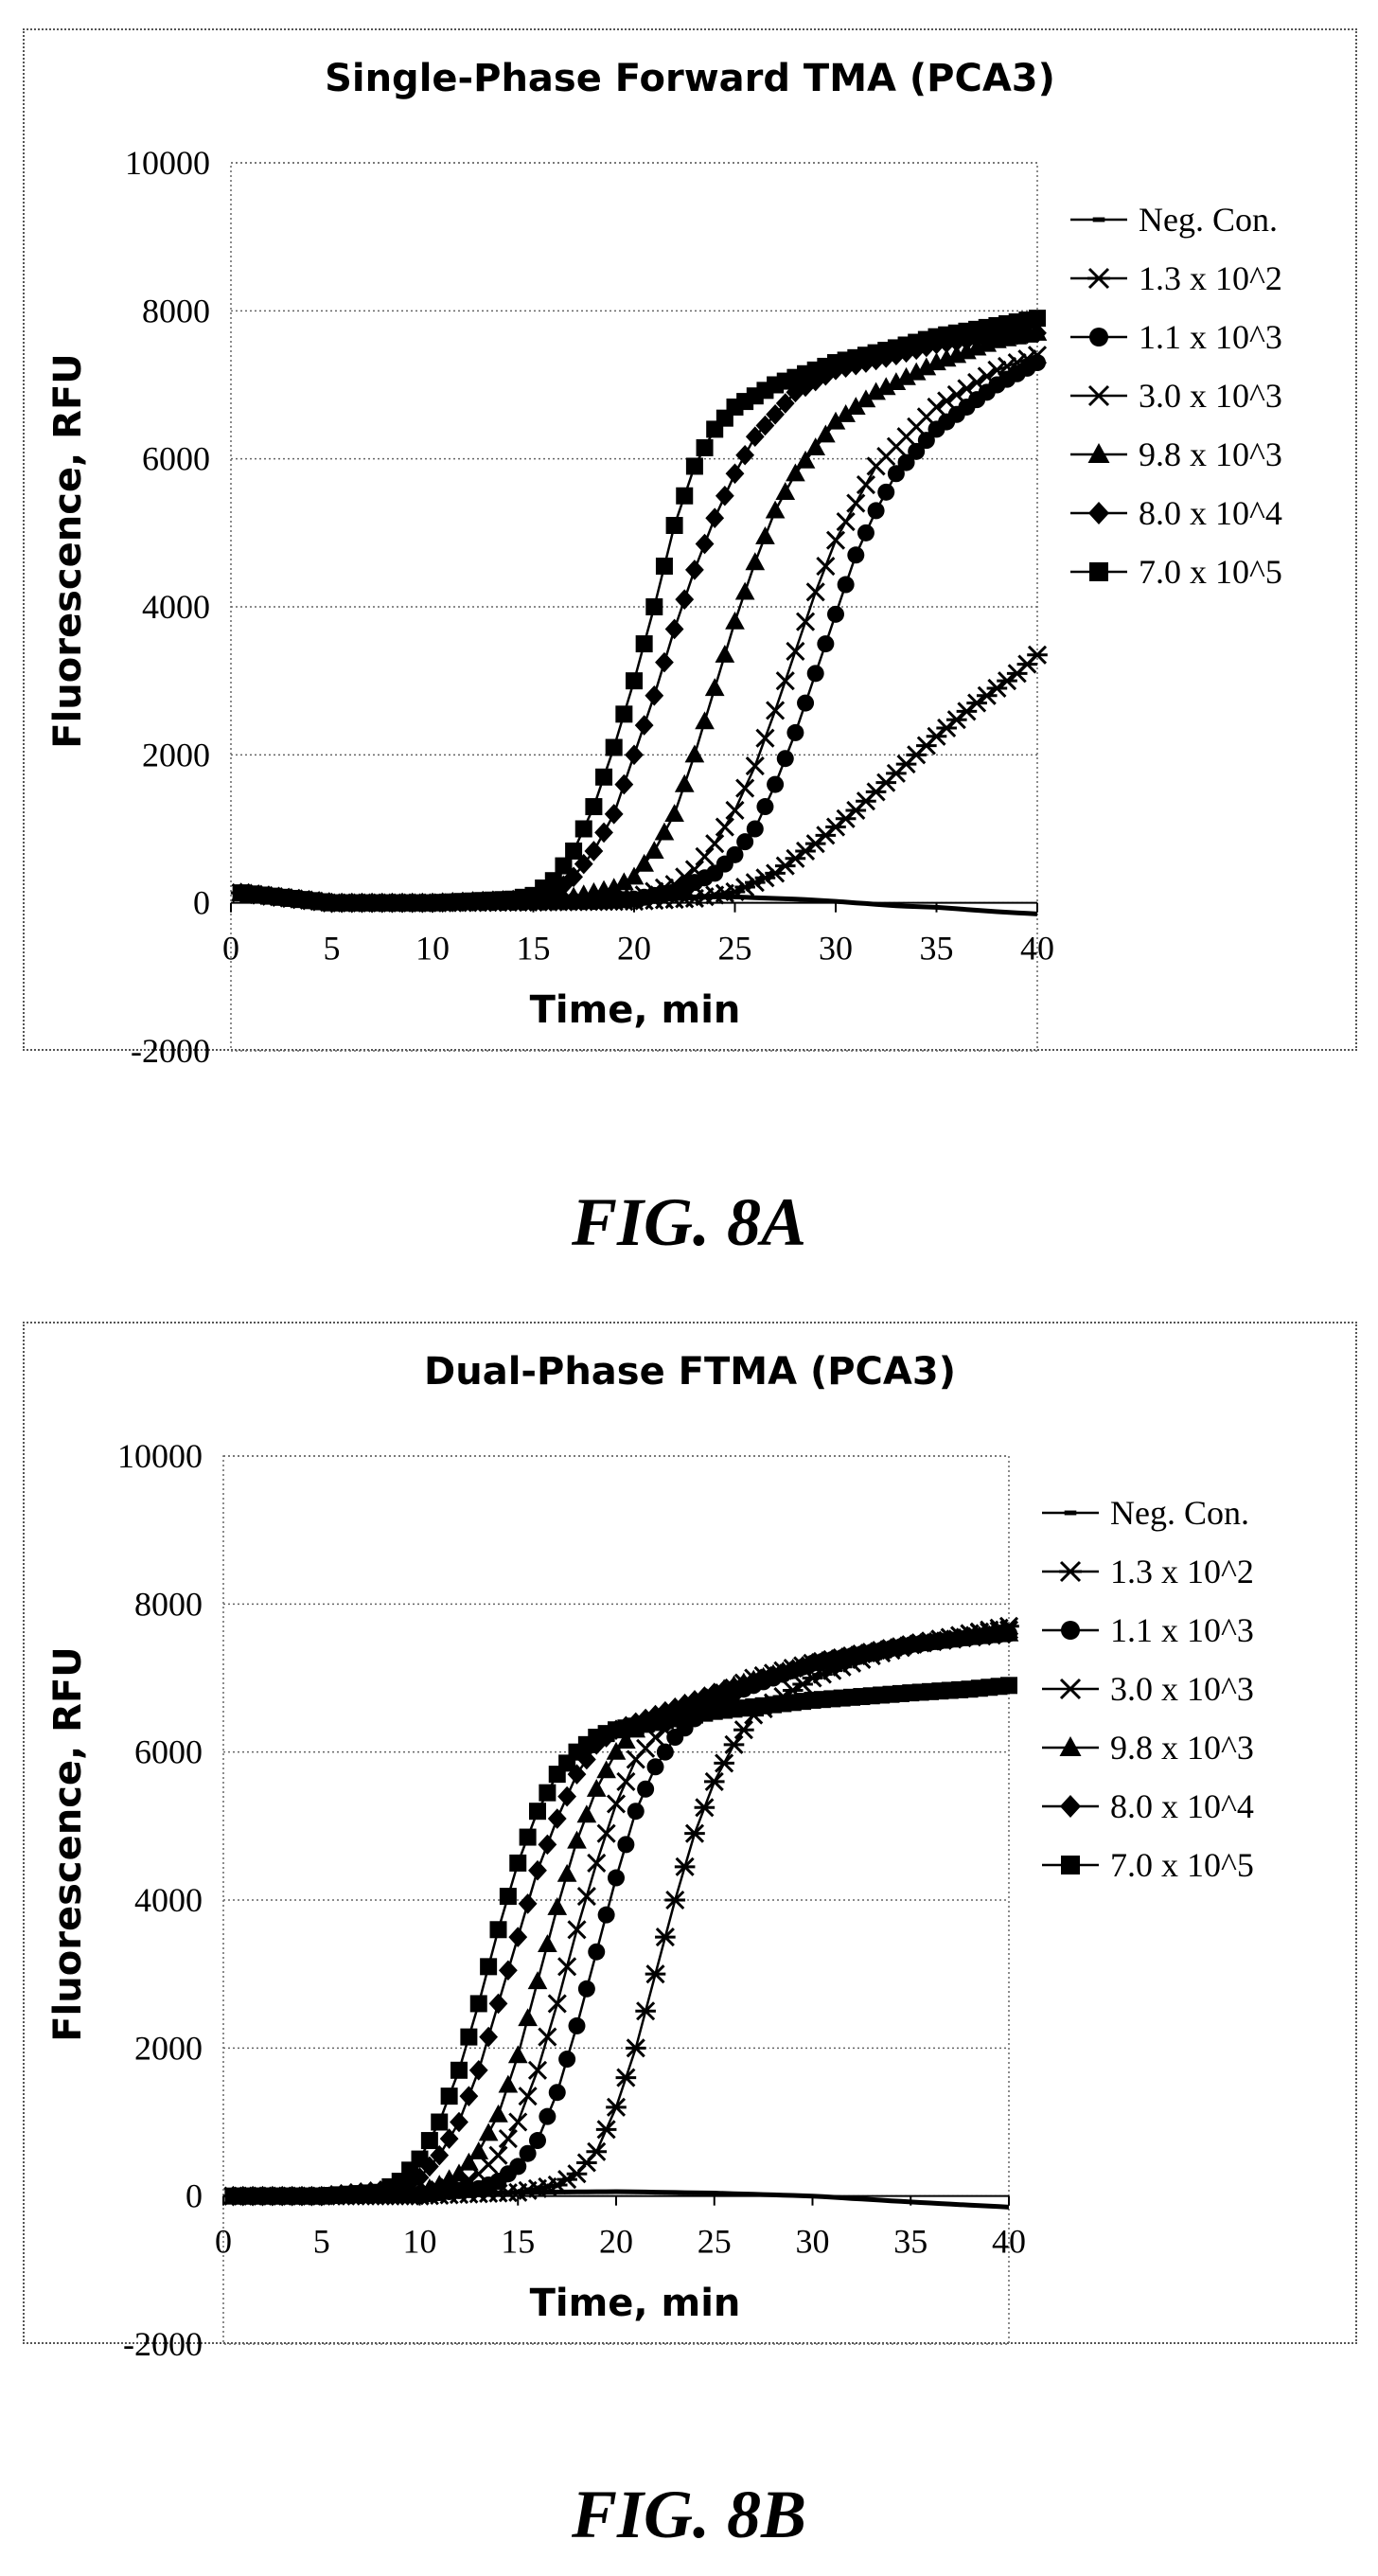  I want to click on legend-item: 1.1 x 10^3, so click(1176, 337).